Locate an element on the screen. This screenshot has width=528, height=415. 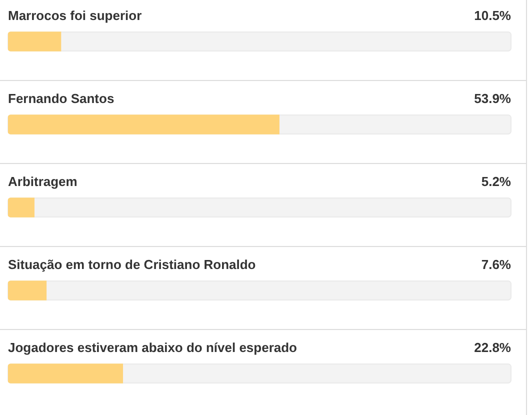
y-tick-label: Arbitragem is located at coordinates (43, 182).